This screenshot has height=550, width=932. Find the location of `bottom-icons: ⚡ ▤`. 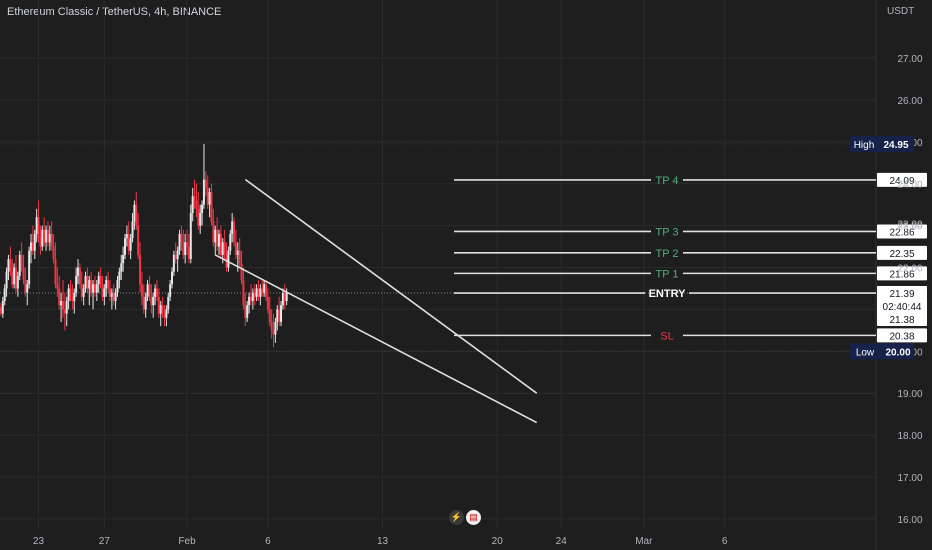

bottom-icons: ⚡ ▤ is located at coordinates (465, 517).